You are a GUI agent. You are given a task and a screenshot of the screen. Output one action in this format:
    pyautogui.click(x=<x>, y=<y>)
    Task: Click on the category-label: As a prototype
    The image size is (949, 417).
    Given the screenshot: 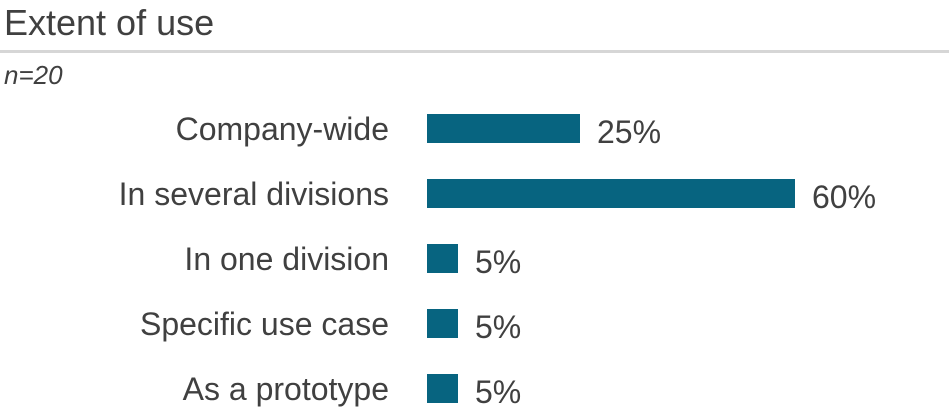 What is the action you would take?
    pyautogui.click(x=285, y=388)
    